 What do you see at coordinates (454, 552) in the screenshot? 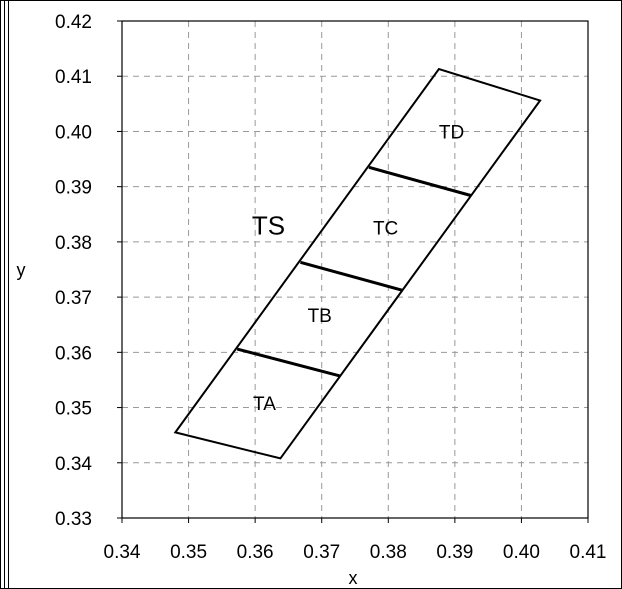
I see `x-tick-label: 0.39` at bounding box center [454, 552].